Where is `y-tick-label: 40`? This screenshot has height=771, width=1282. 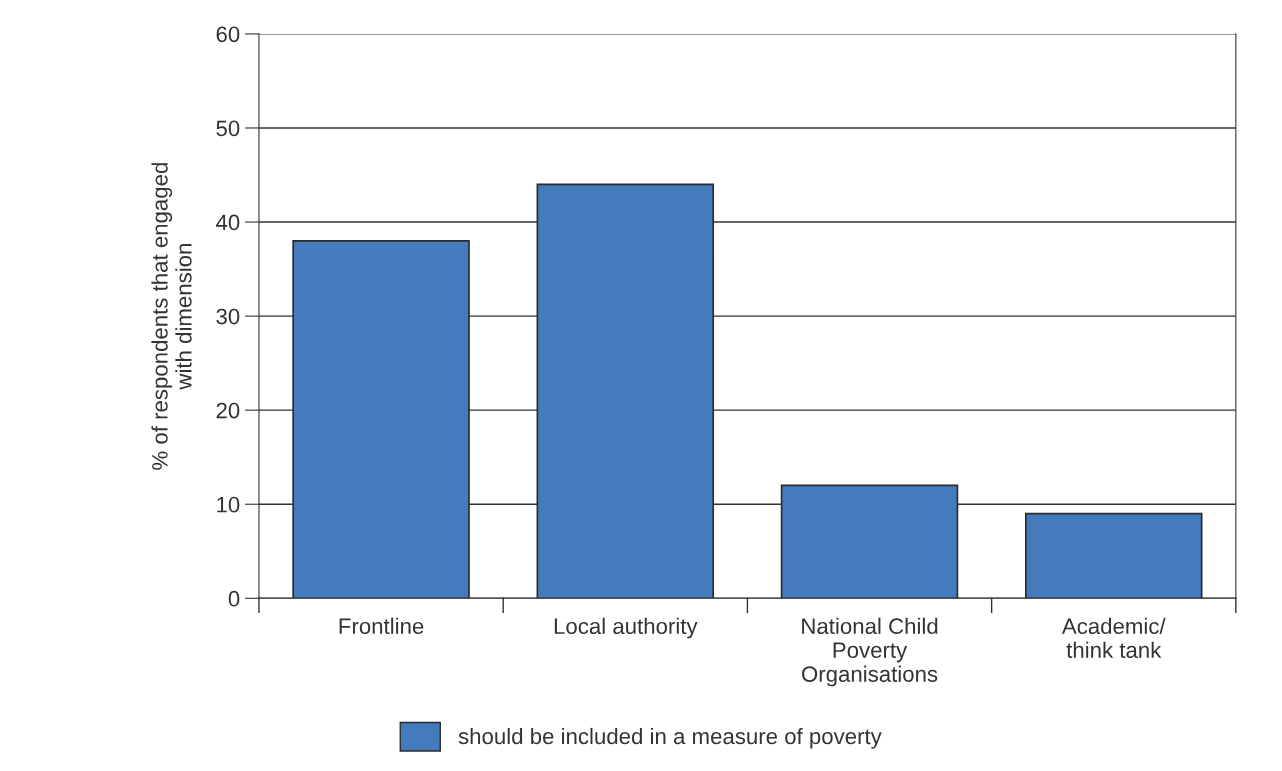
y-tick-label: 40 is located at coordinates (228, 222).